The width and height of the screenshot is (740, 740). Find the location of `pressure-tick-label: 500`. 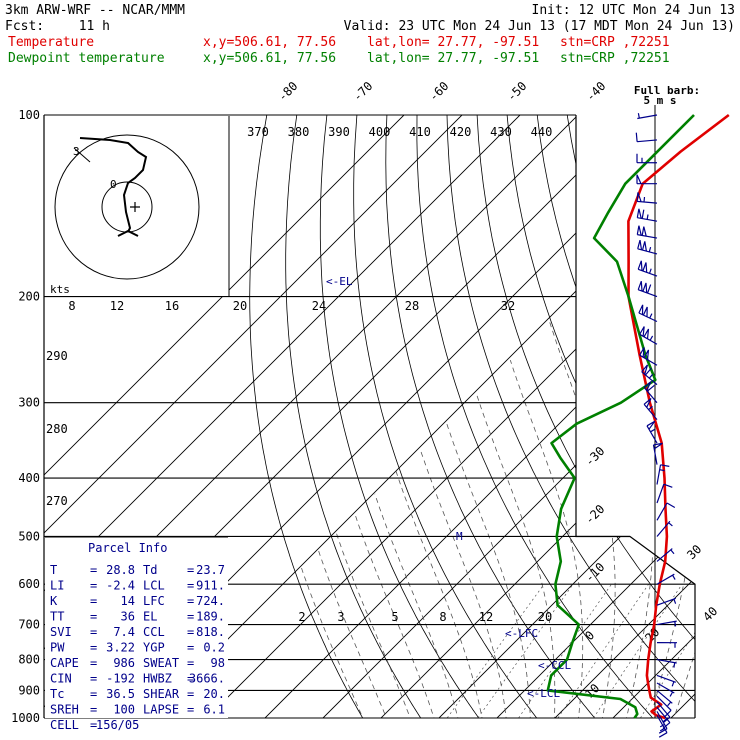

pressure-tick-label: 500 is located at coordinates (29, 536).